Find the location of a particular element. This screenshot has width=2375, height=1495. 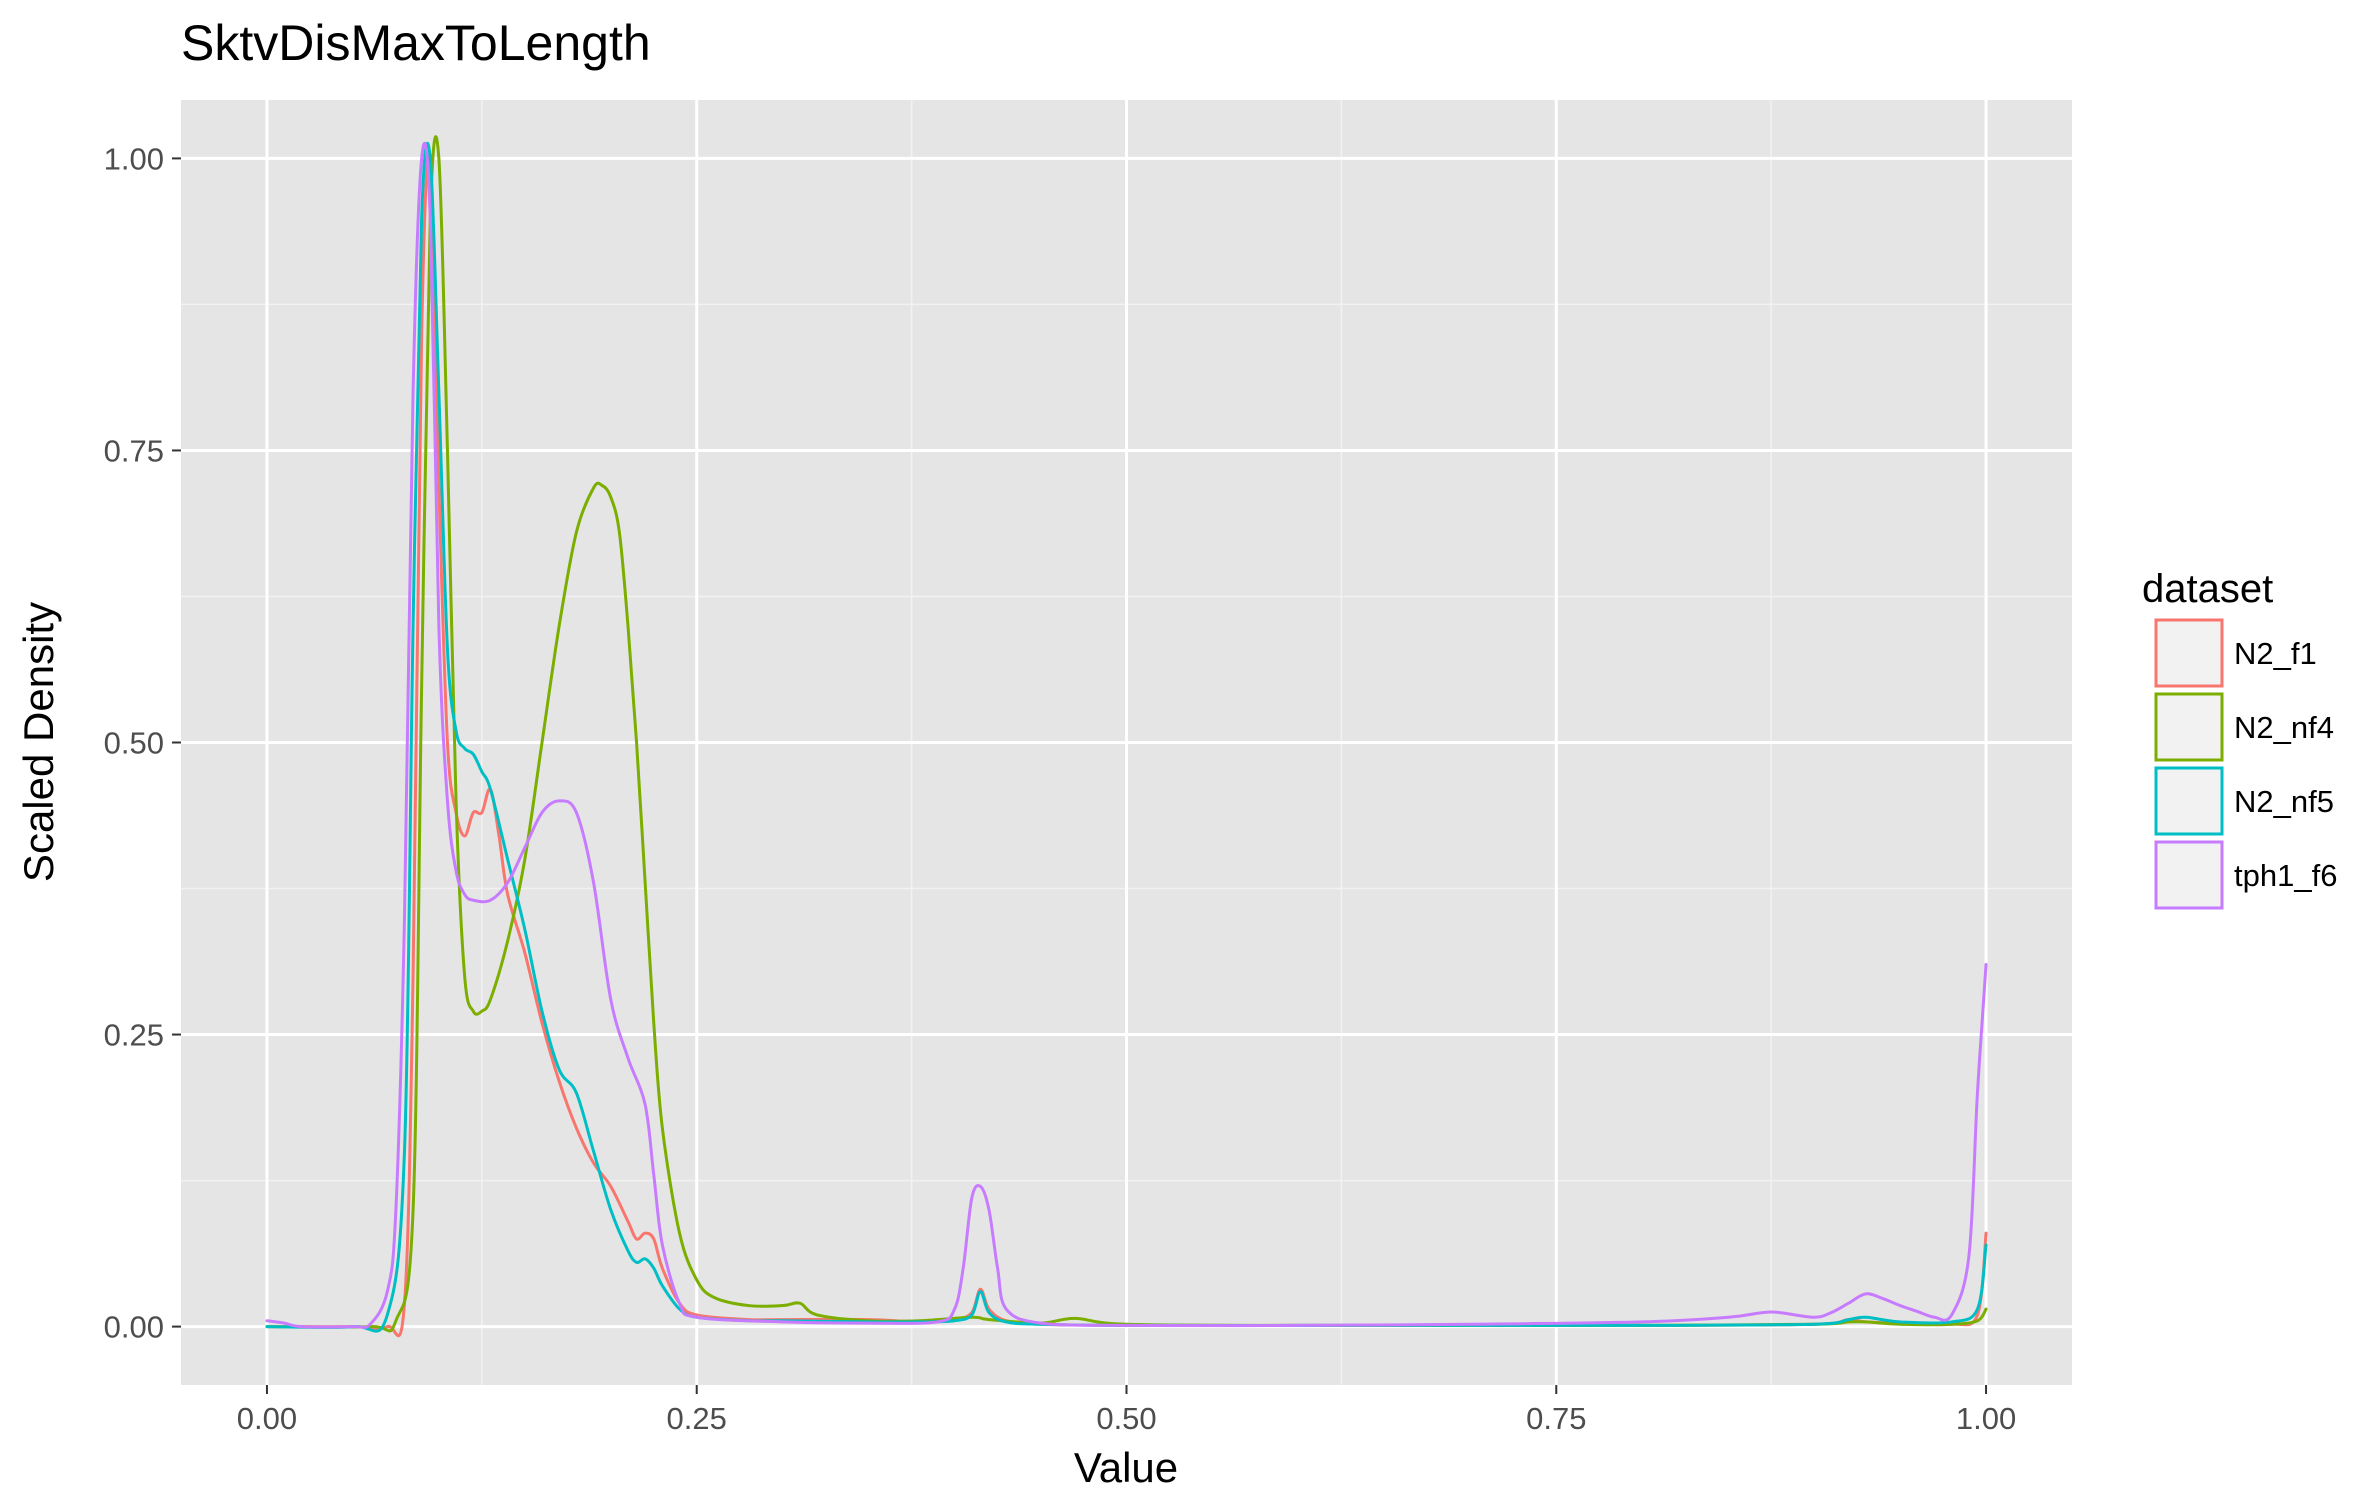

legend-label-n2-nf4: N2_nf4 is located at coordinates (2284, 727).